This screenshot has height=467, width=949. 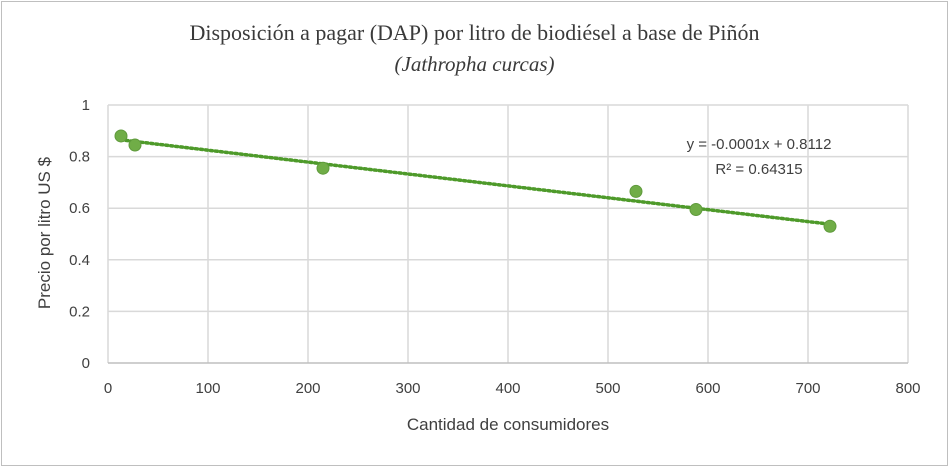 What do you see at coordinates (508, 424) in the screenshot?
I see `x-axis-title: Cantidad de consumidores` at bounding box center [508, 424].